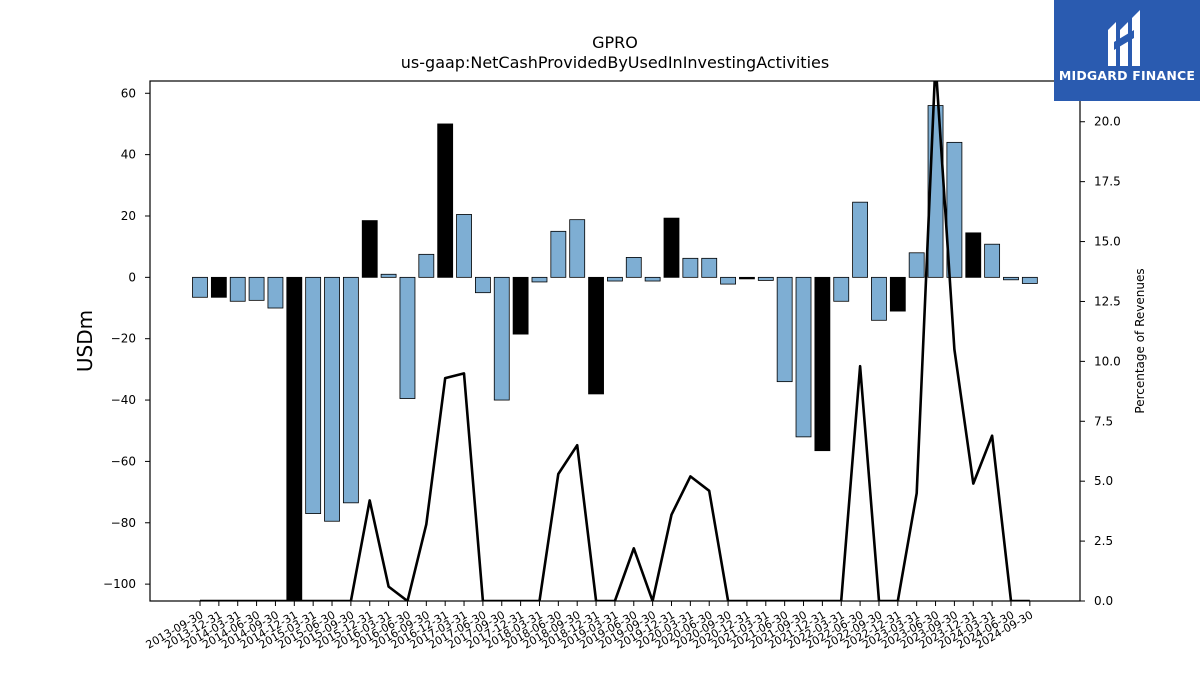 The image size is (1200, 675). I want to click on logo-text: MIDGARD FINANCE, so click(1127, 75).